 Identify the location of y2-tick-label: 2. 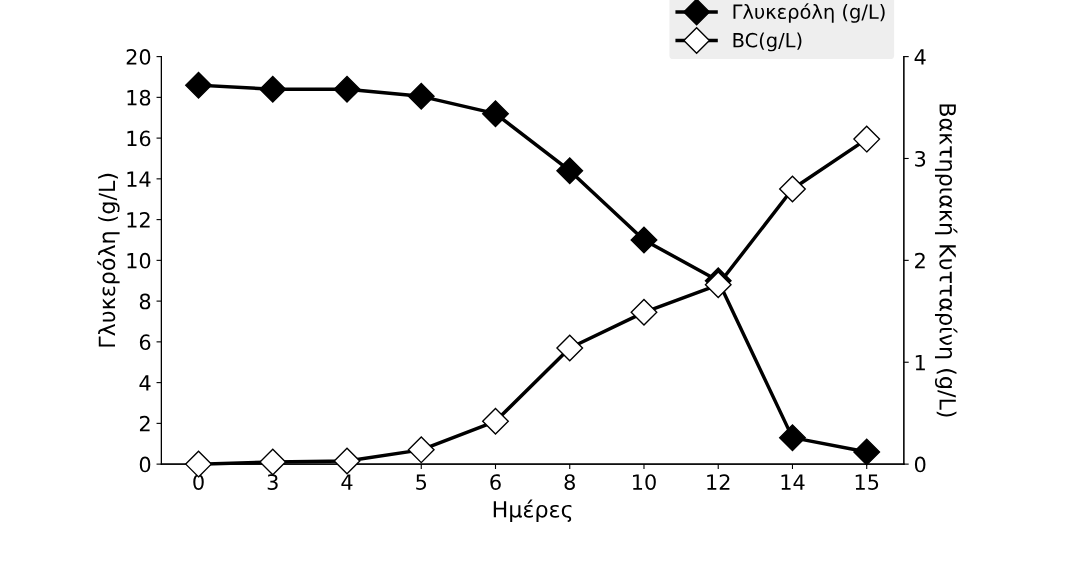
(920, 260).